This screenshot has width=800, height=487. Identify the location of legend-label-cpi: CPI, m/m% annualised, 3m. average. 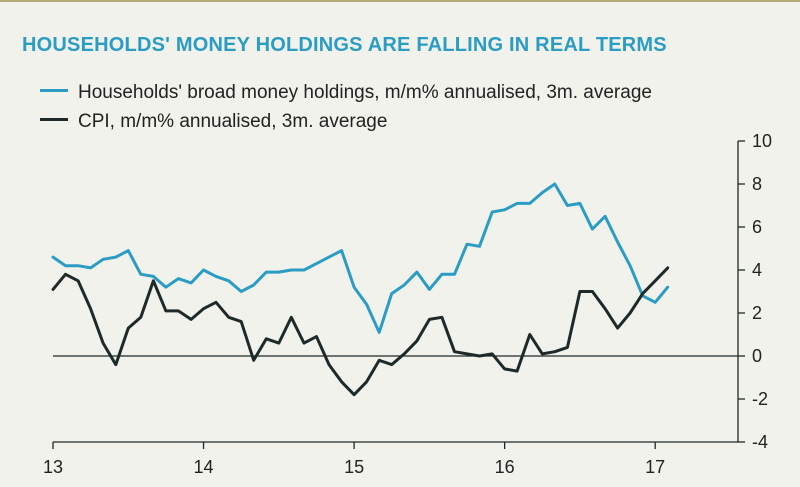
(233, 121).